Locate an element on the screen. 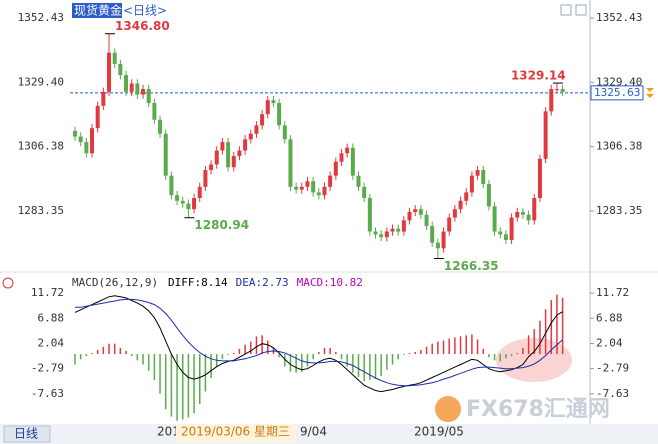 This screenshot has width=658, height=444. bottom-bar is located at coordinates (329, 434).